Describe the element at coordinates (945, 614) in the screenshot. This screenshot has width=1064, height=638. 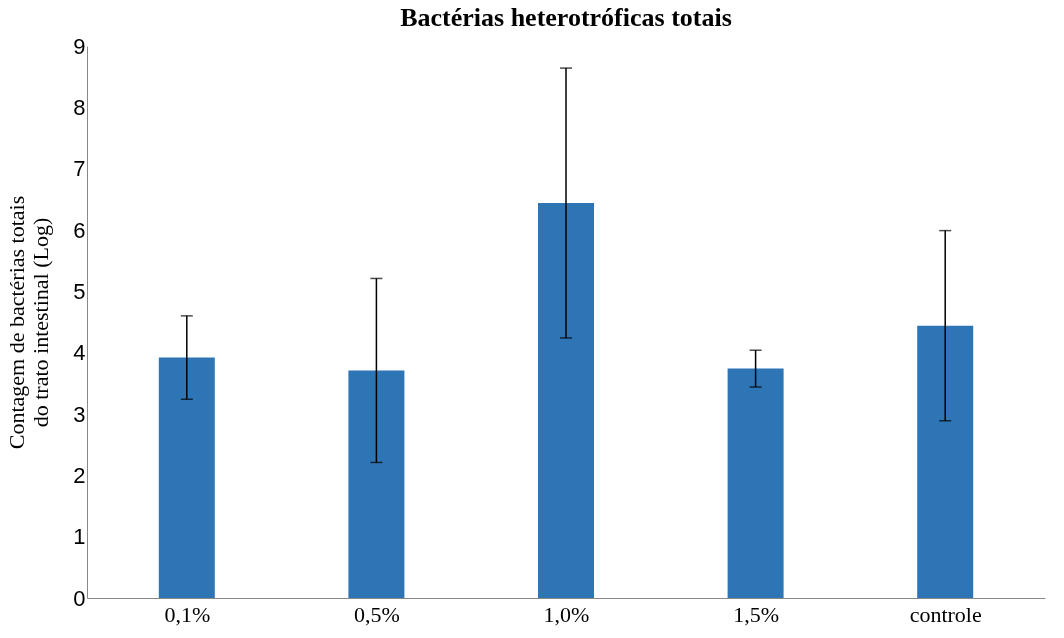
I see `x-tick-label: controle` at that location.